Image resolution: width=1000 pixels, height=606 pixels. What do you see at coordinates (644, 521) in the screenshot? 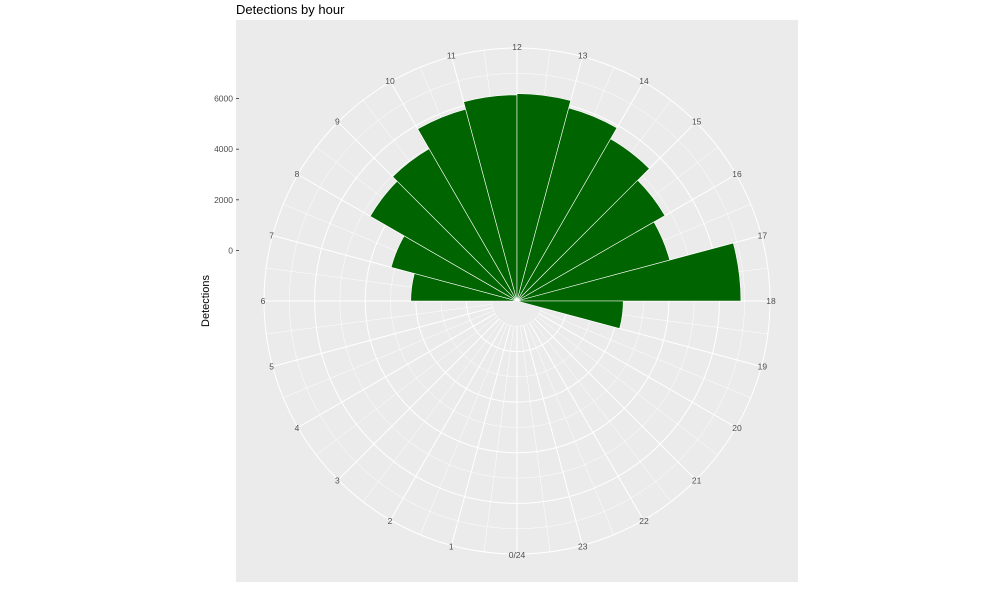
I see `hour-label: 22` at bounding box center [644, 521].